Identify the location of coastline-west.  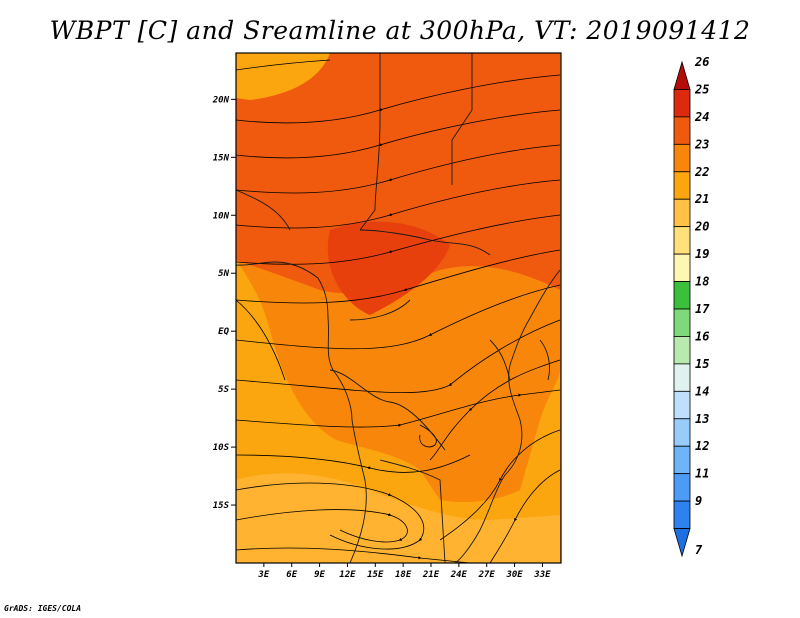
(301, 412).